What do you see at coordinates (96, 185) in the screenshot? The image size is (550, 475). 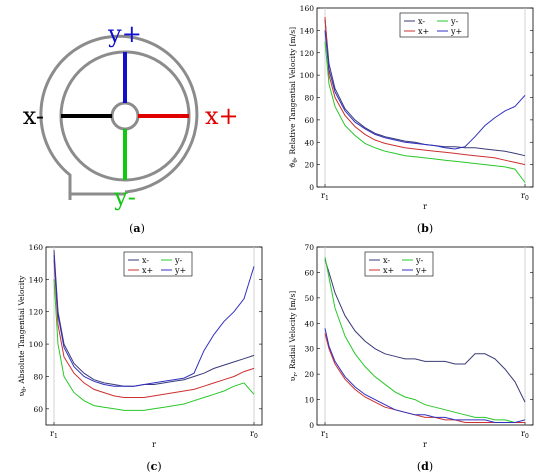 I see `volute-outlet` at bounding box center [96, 185].